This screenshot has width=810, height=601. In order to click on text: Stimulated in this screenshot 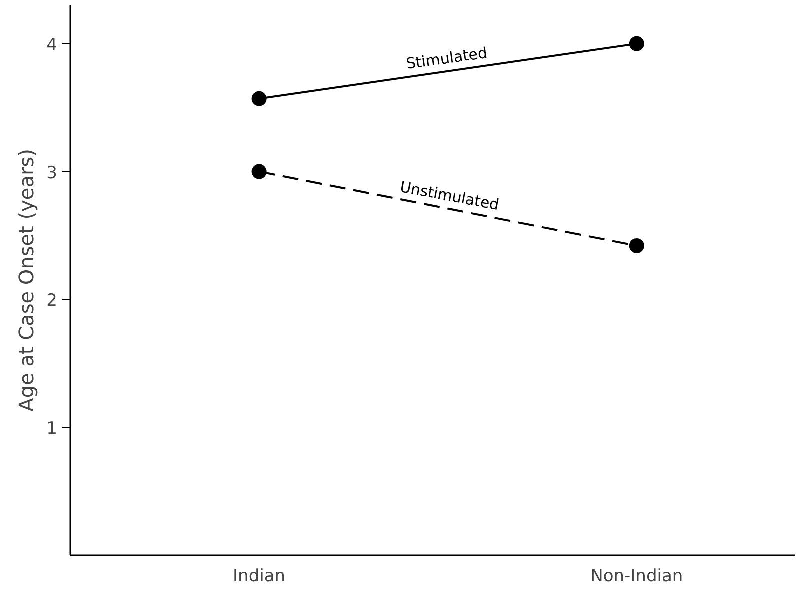, I will do `click(447, 58)`.